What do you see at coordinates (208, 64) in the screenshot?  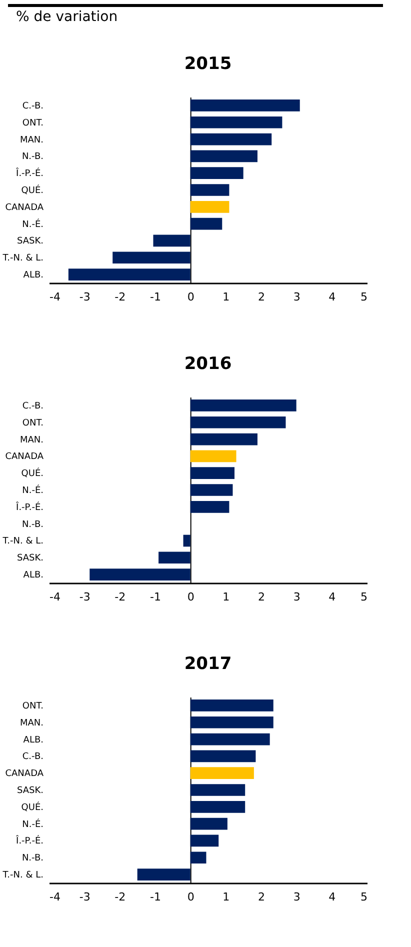 I see `chart-title: 2015` at bounding box center [208, 64].